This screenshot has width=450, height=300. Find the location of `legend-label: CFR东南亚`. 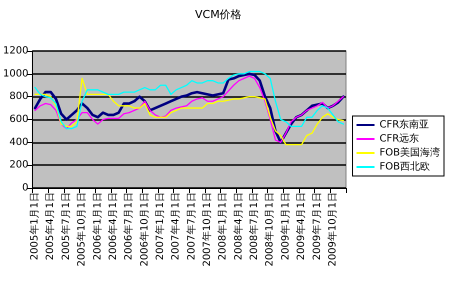

legend-label: CFR东南亚 is located at coordinates (405, 124).